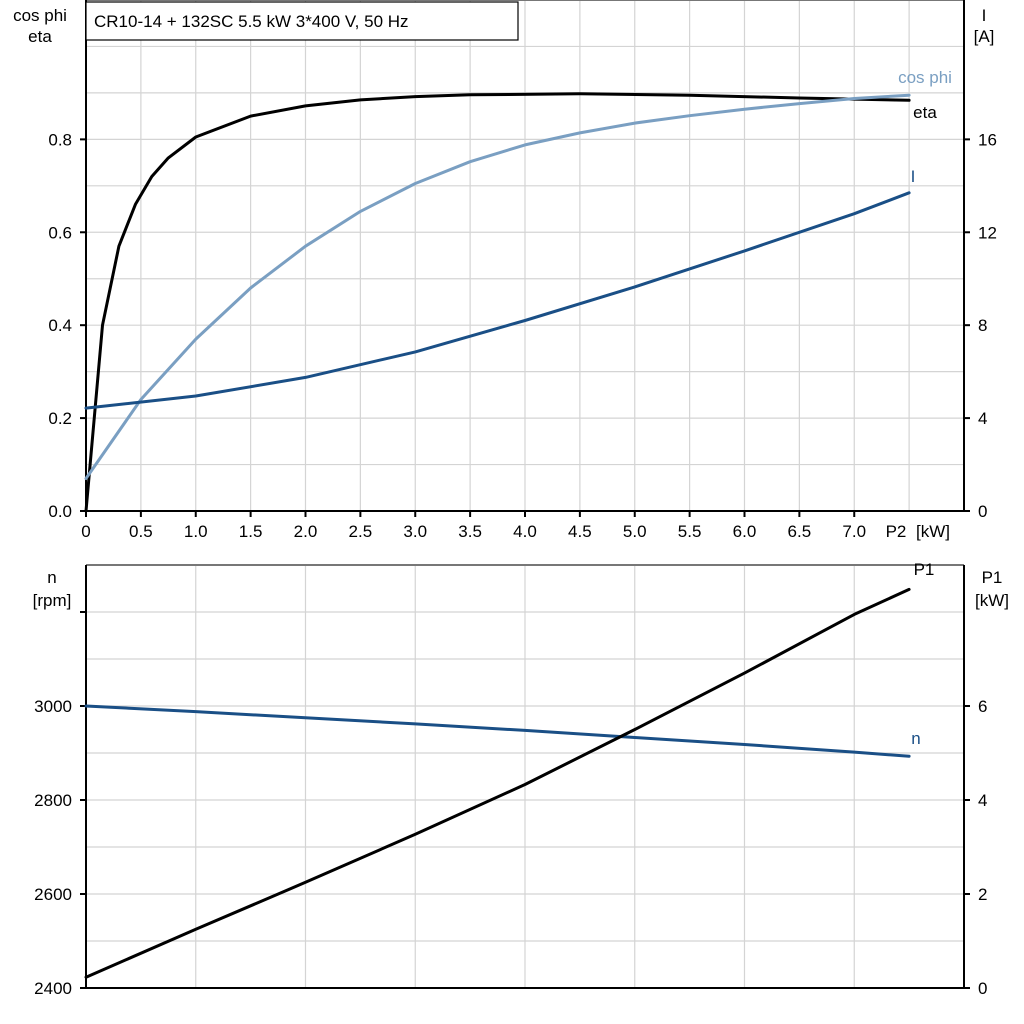  Describe the element at coordinates (470, 531) in the screenshot. I see `x-tick-label: 3.5` at that location.